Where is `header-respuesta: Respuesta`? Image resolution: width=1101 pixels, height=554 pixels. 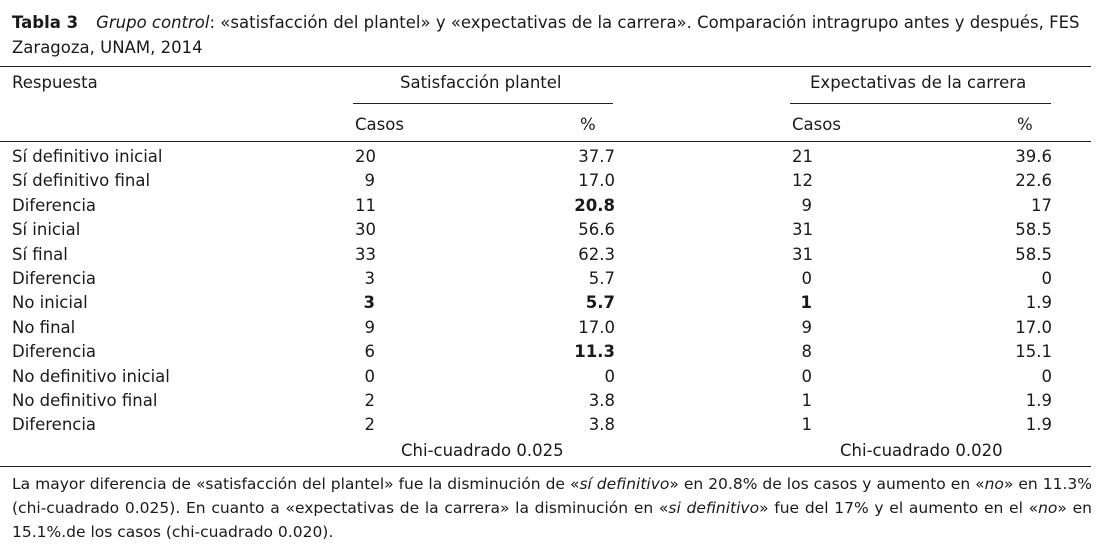 header-respuesta: Respuesta is located at coordinates (55, 82).